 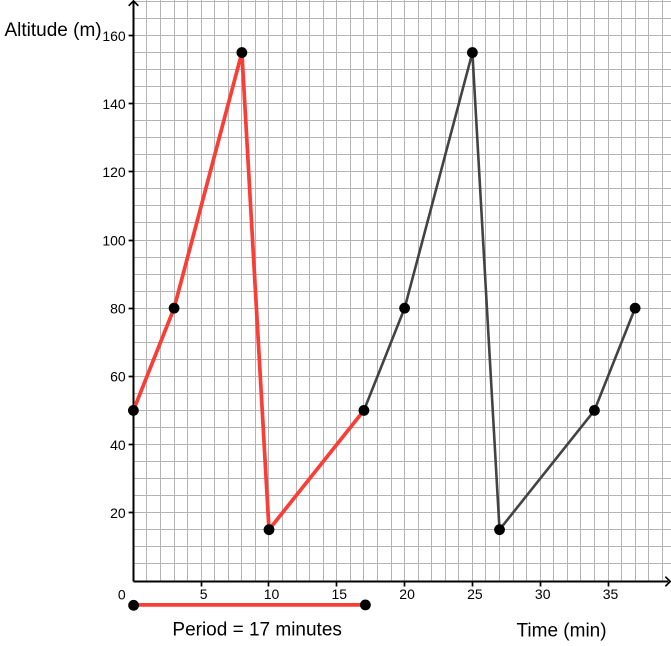 What do you see at coordinates (122, 595) in the screenshot?
I see `svg-text: 0` at bounding box center [122, 595].